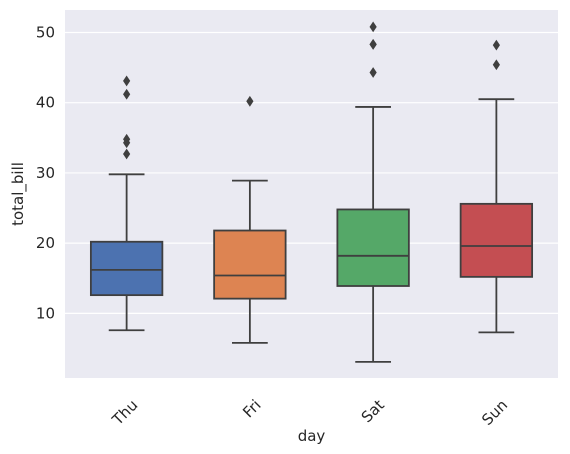  I want to click on y-tick-label: 50, so click(45, 32).